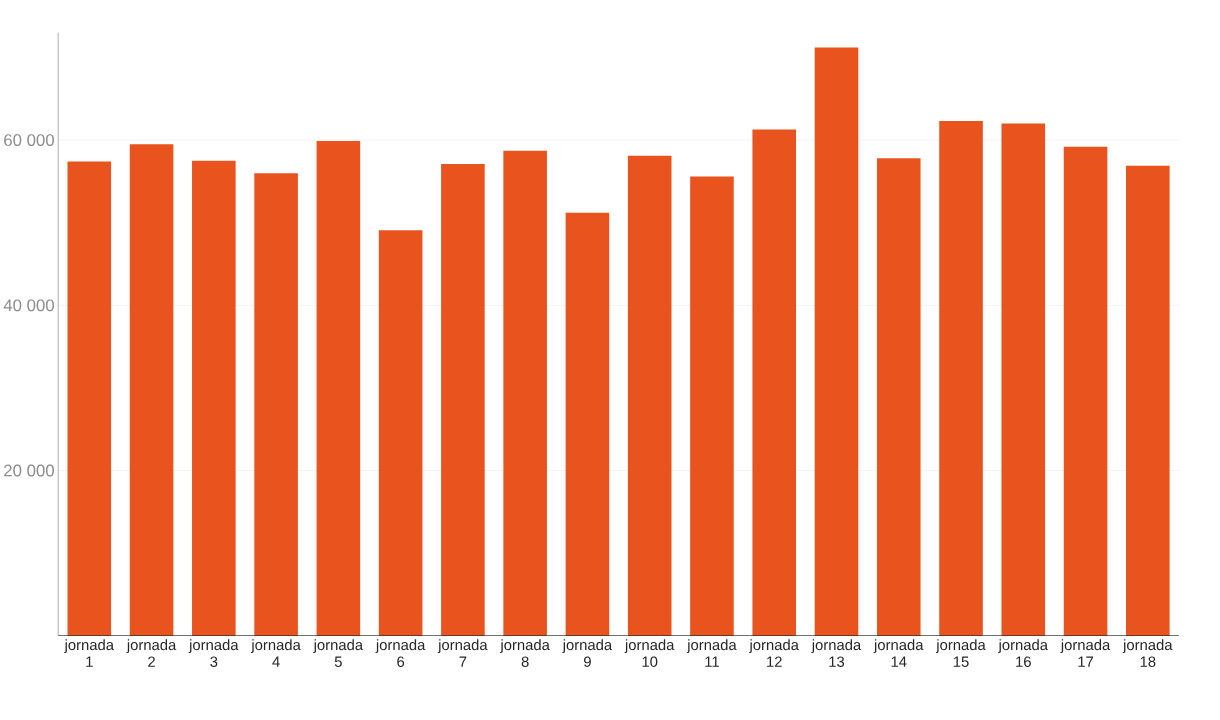 The width and height of the screenshot is (1220, 720). What do you see at coordinates (960, 653) in the screenshot?
I see `x-tick-label: jornada 15` at bounding box center [960, 653].